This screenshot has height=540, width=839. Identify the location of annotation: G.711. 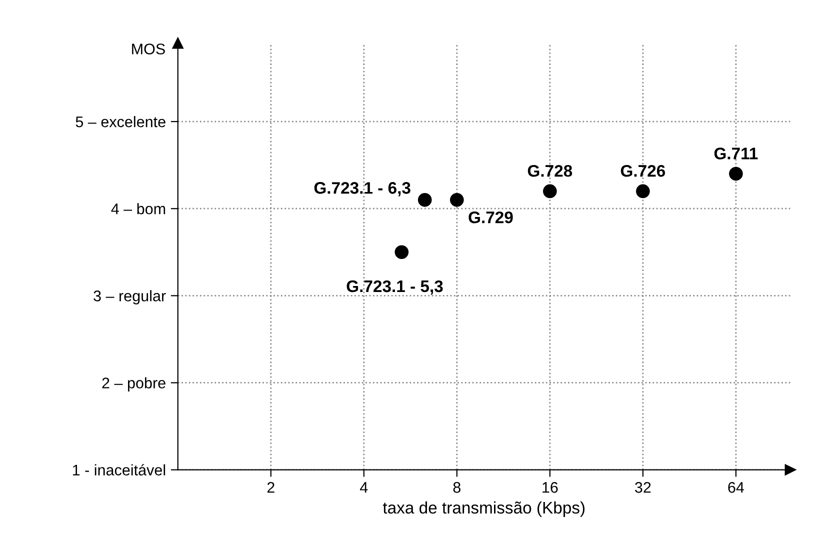
(736, 154).